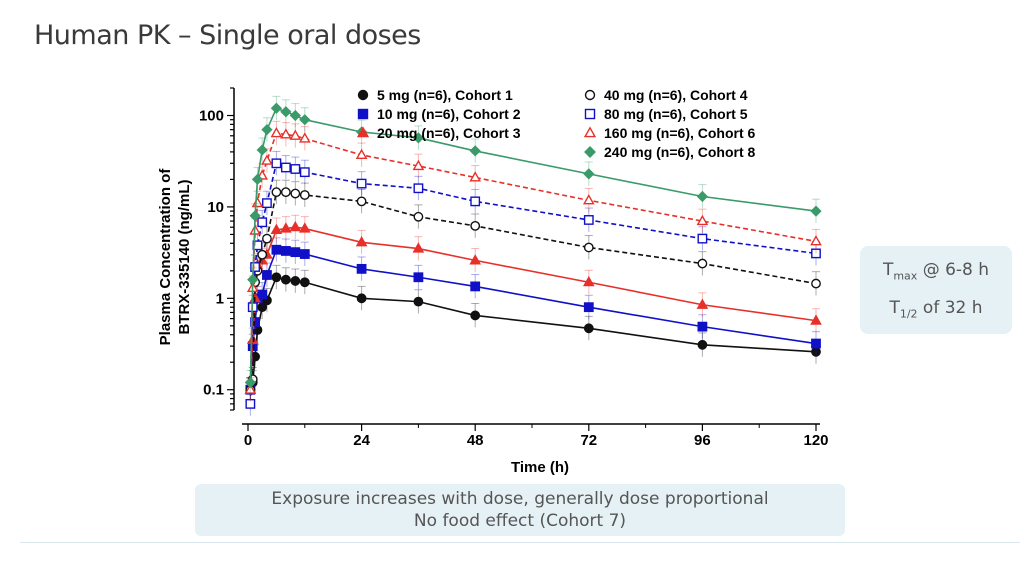 The image size is (1020, 564). Describe the element at coordinates (165, 257) in the screenshot. I see `y-axis-title: Plasma Concentration of` at that location.